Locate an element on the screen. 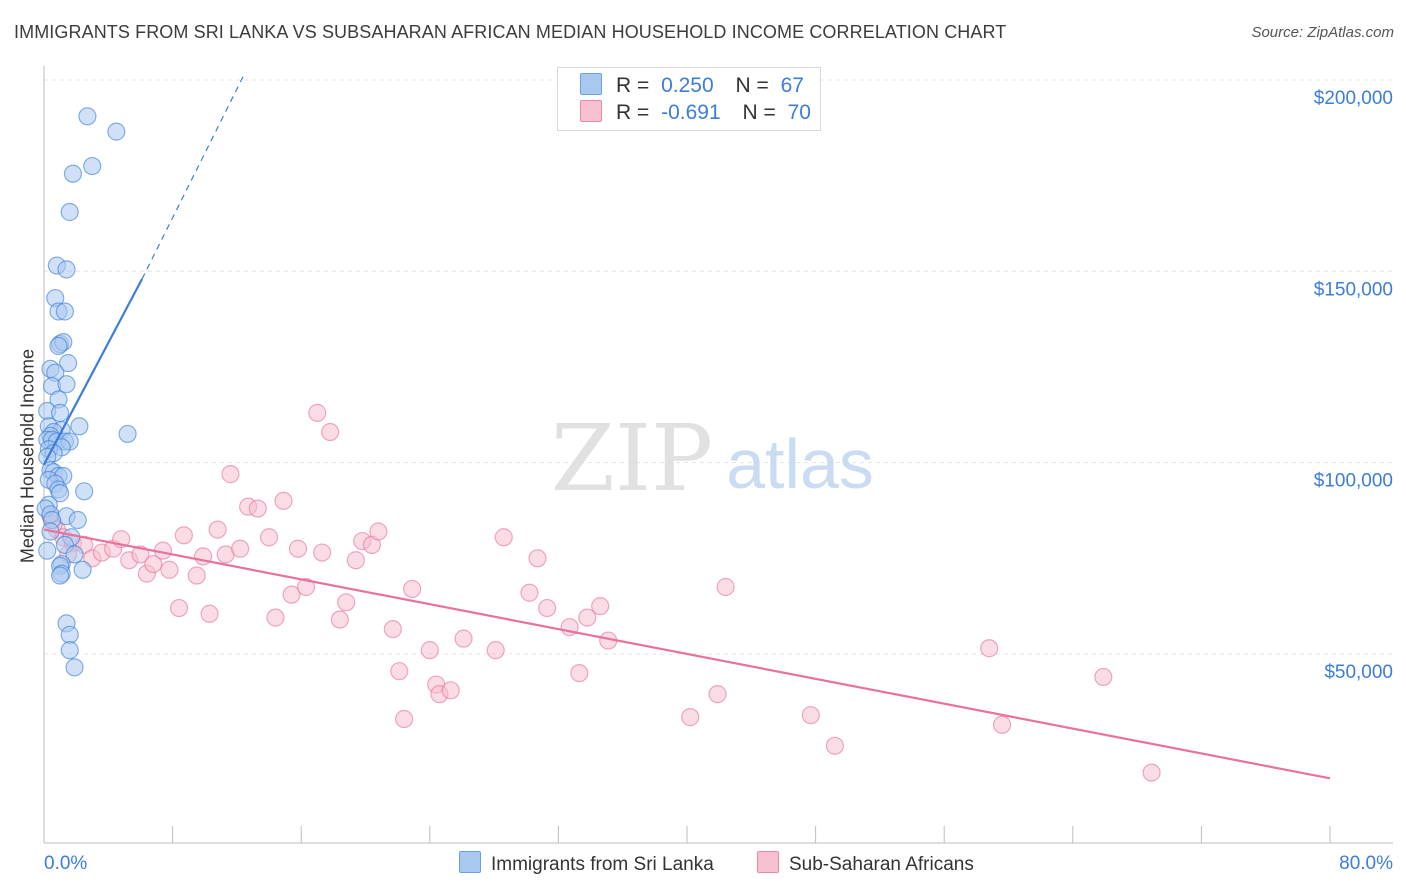 Image resolution: width=1406 pixels, height=892 pixels. legend-swatch-blue is located at coordinates (591, 84).